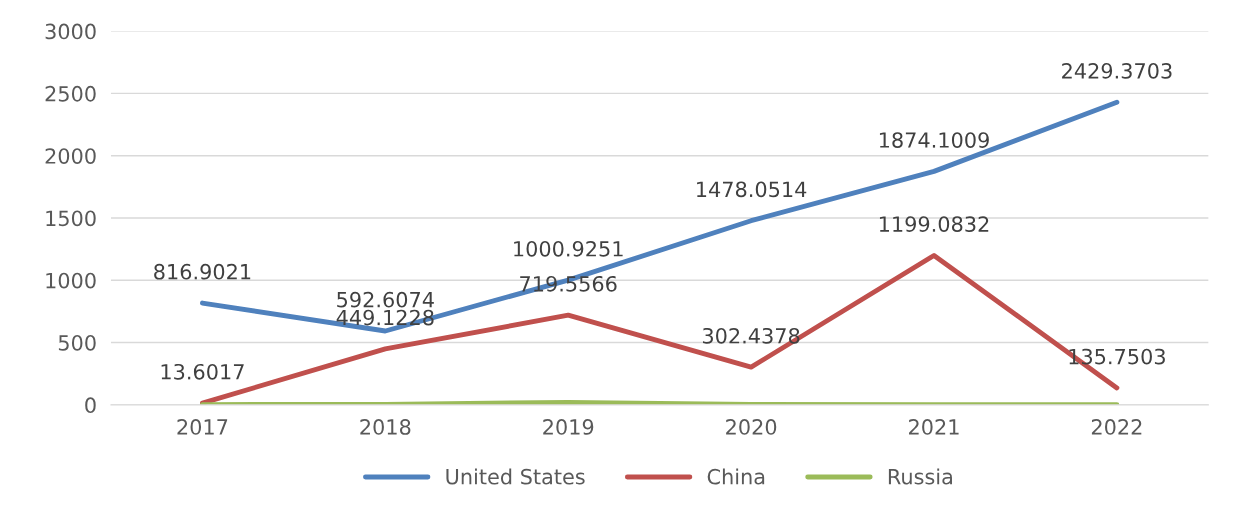 This screenshot has height=519, width=1233. What do you see at coordinates (385, 317) in the screenshot?
I see `data-label: 449.1228` at bounding box center [385, 317].